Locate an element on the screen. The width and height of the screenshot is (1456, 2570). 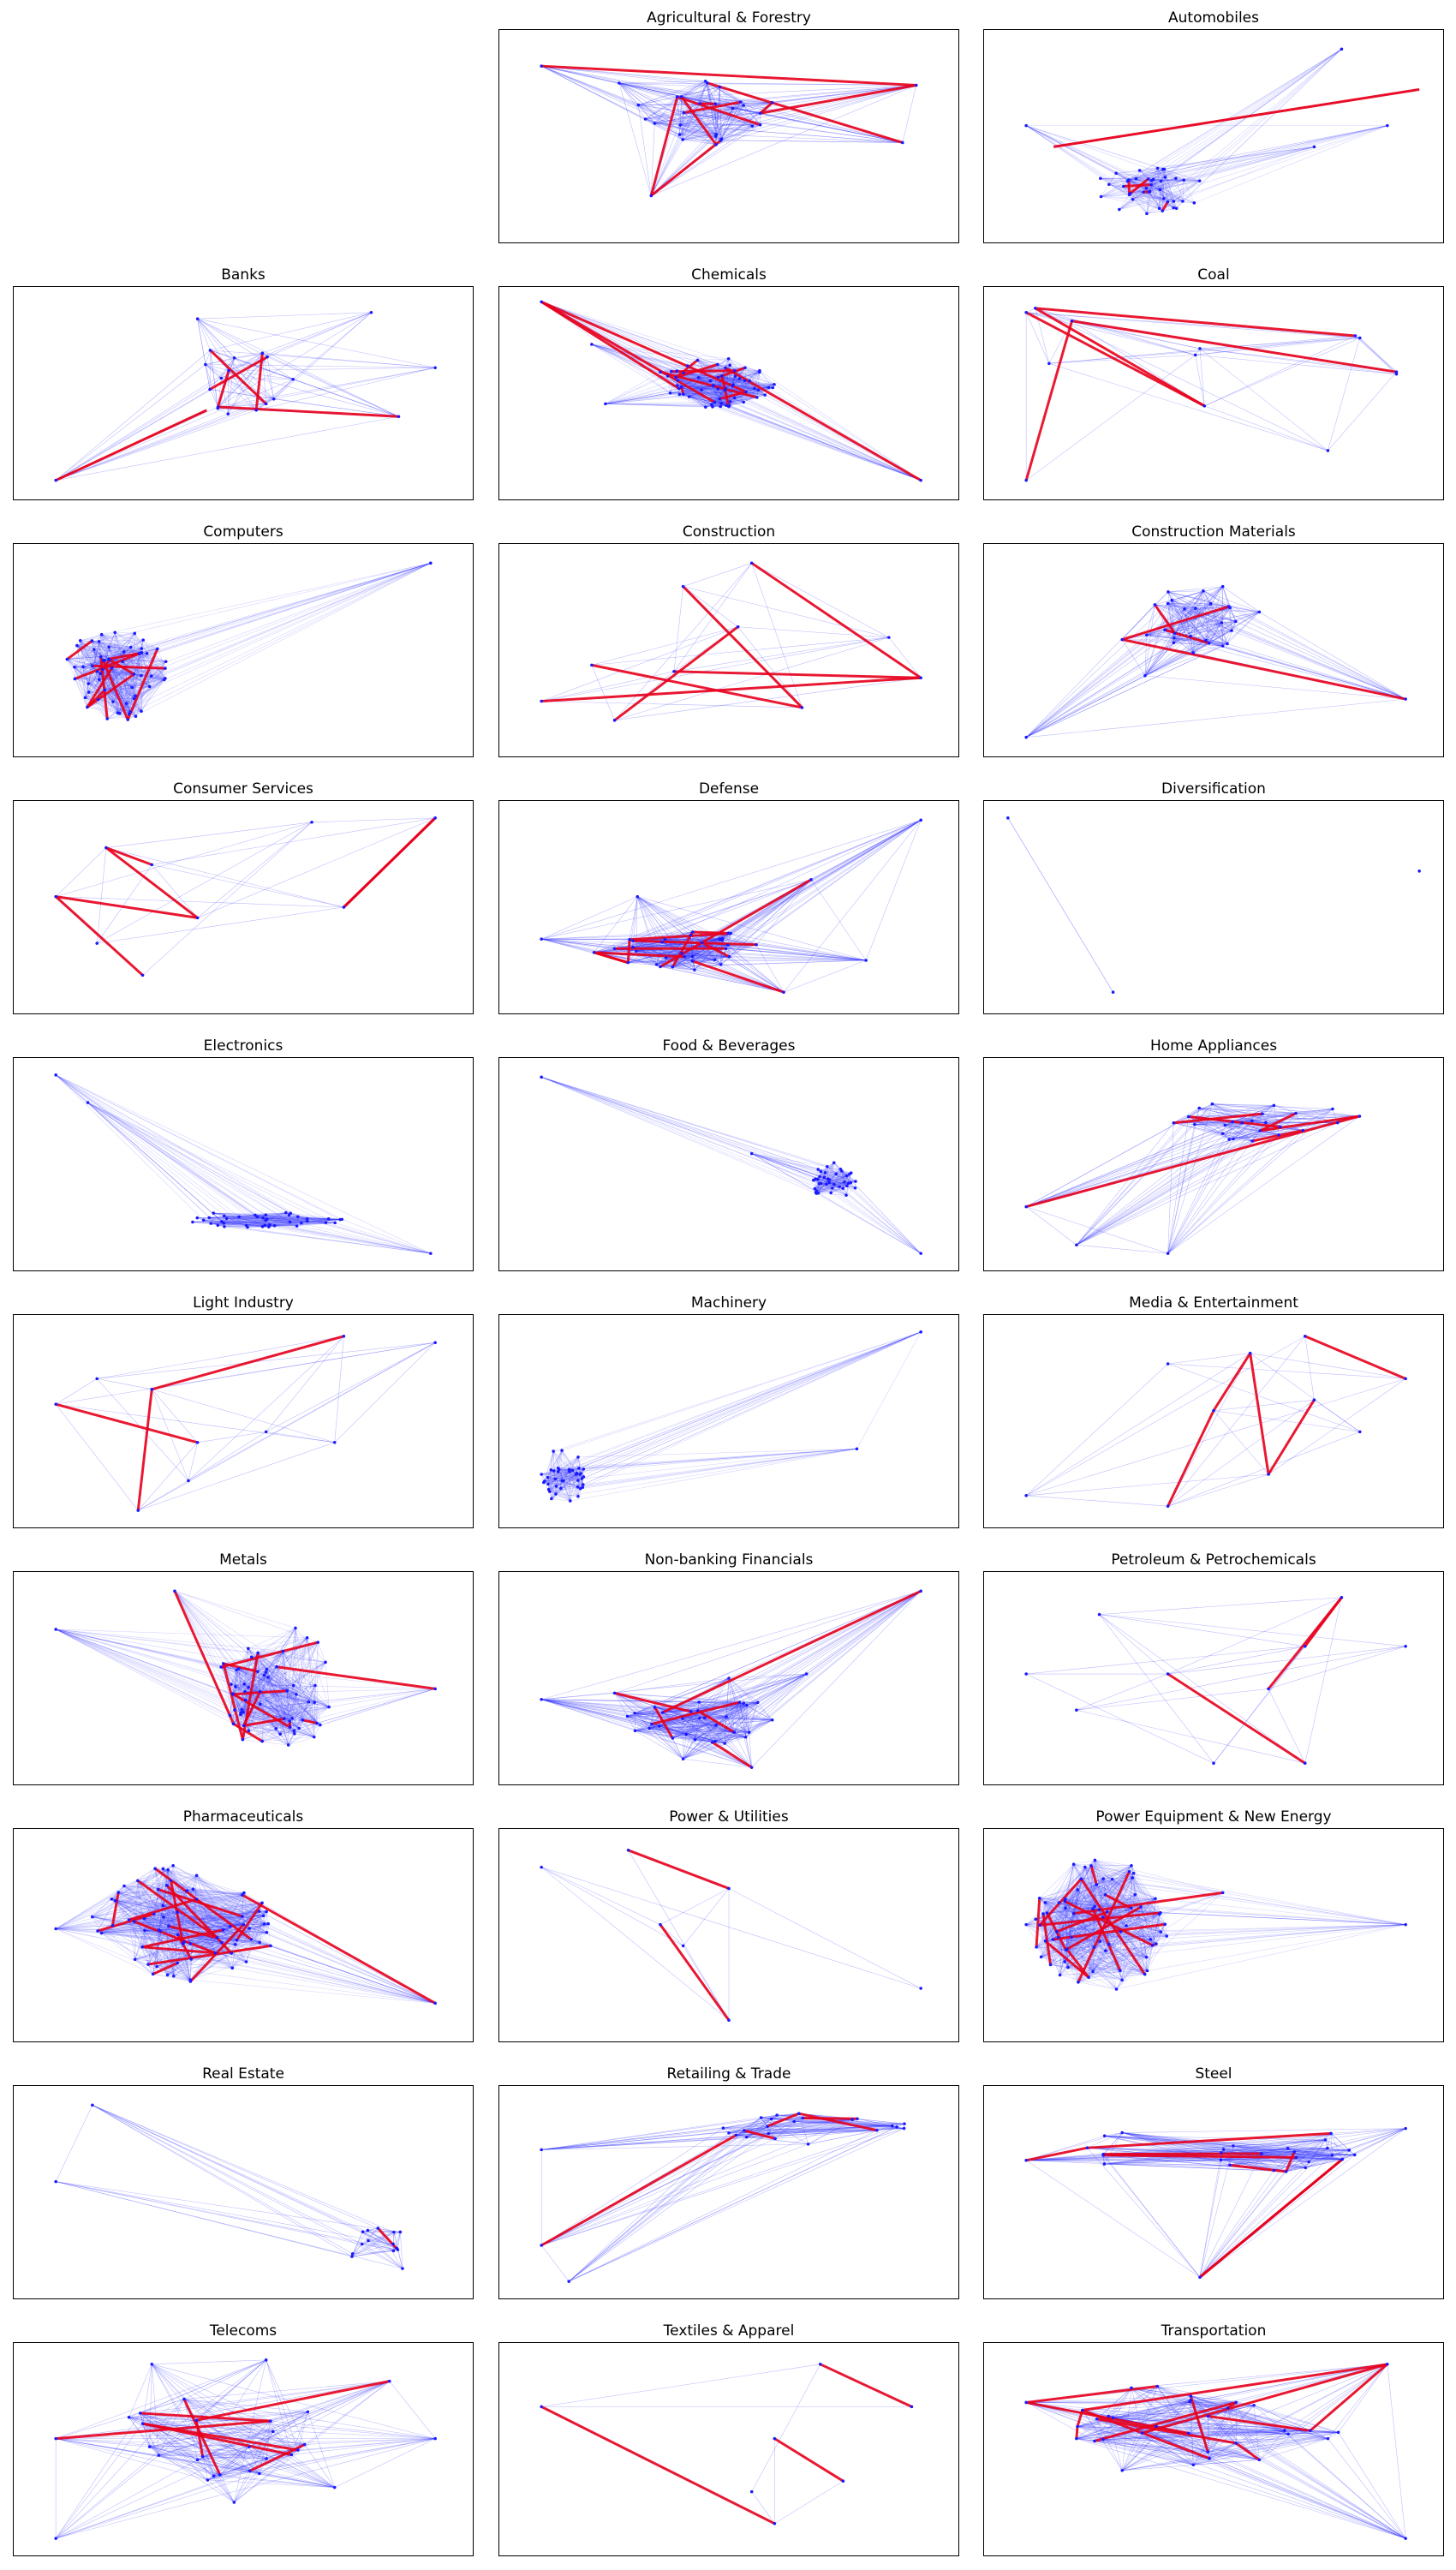
network-plot-frame is located at coordinates (244, 650).